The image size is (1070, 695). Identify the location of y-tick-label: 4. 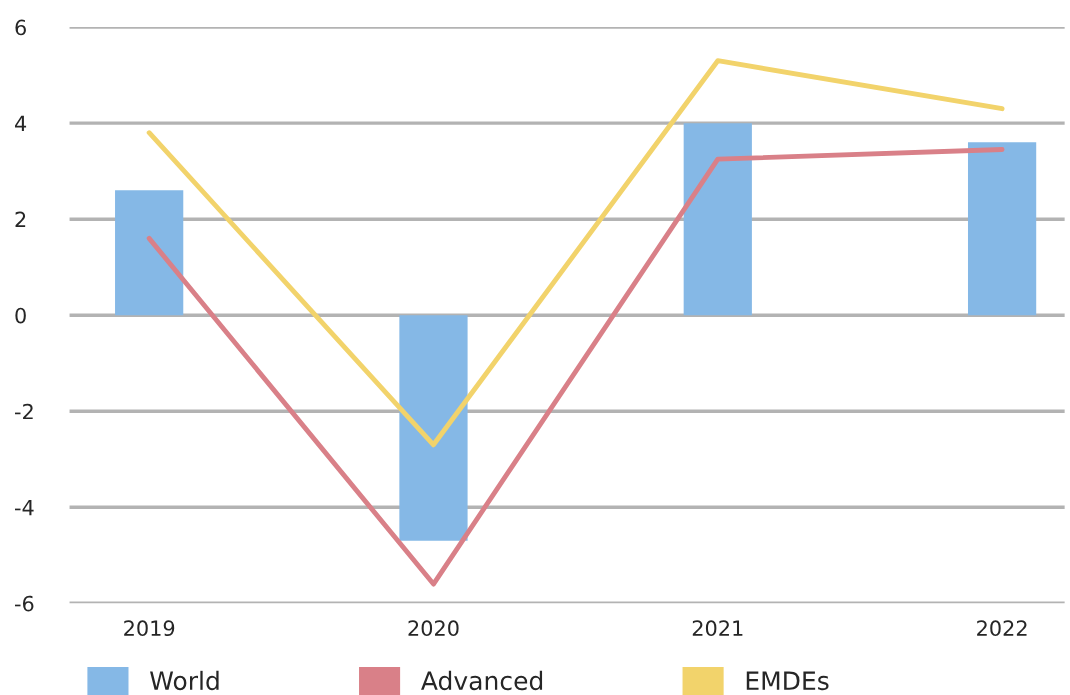
(21, 123).